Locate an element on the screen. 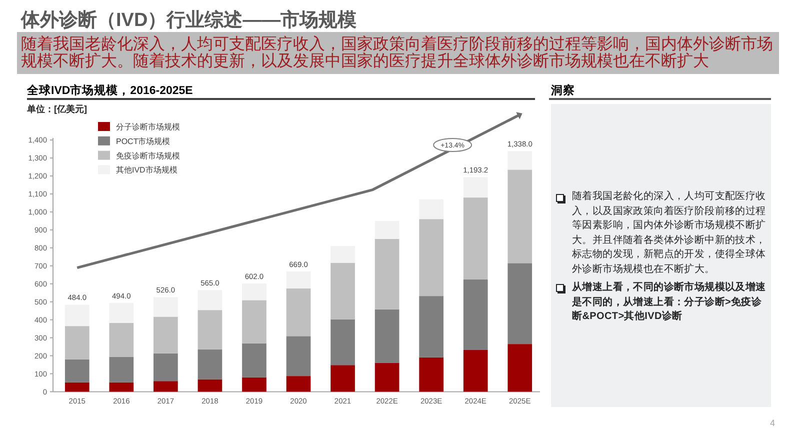 The width and height of the screenshot is (793, 446). legend-label: 免疫诊断市场规模 is located at coordinates (148, 155).